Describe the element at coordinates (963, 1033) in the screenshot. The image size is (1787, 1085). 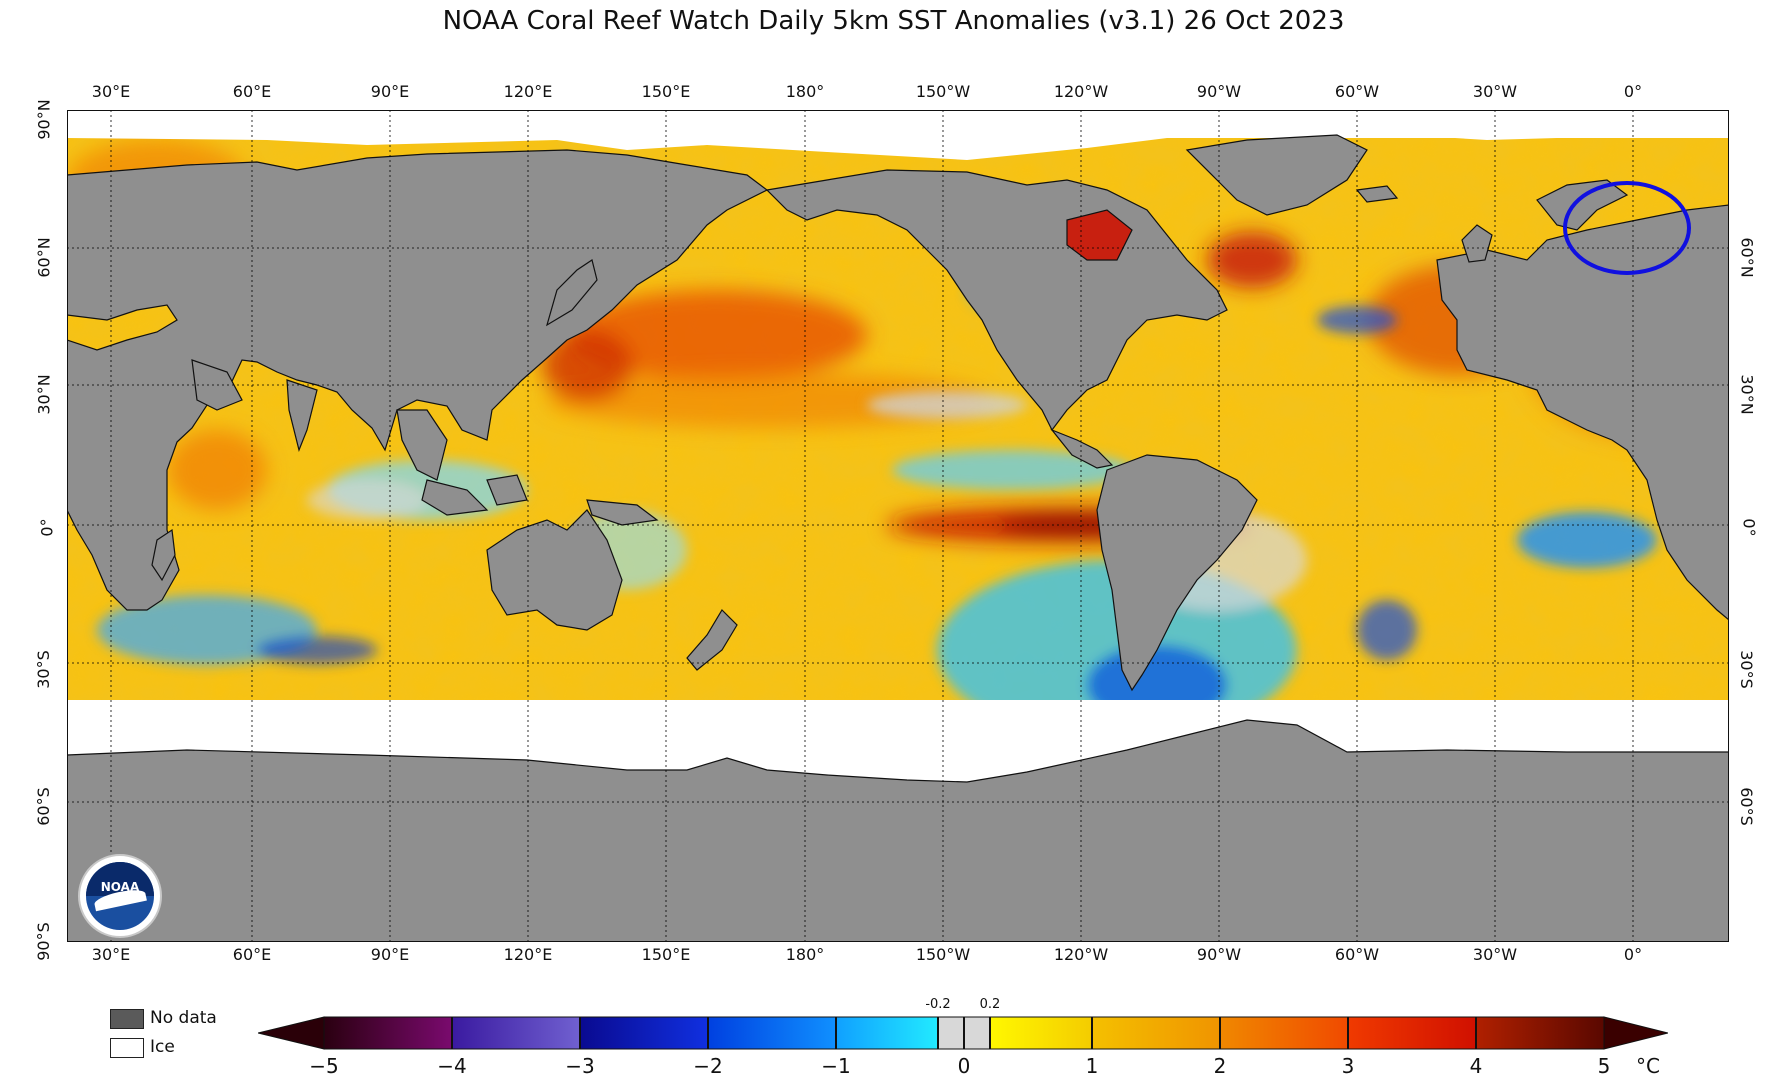
I see `colorbar` at that location.